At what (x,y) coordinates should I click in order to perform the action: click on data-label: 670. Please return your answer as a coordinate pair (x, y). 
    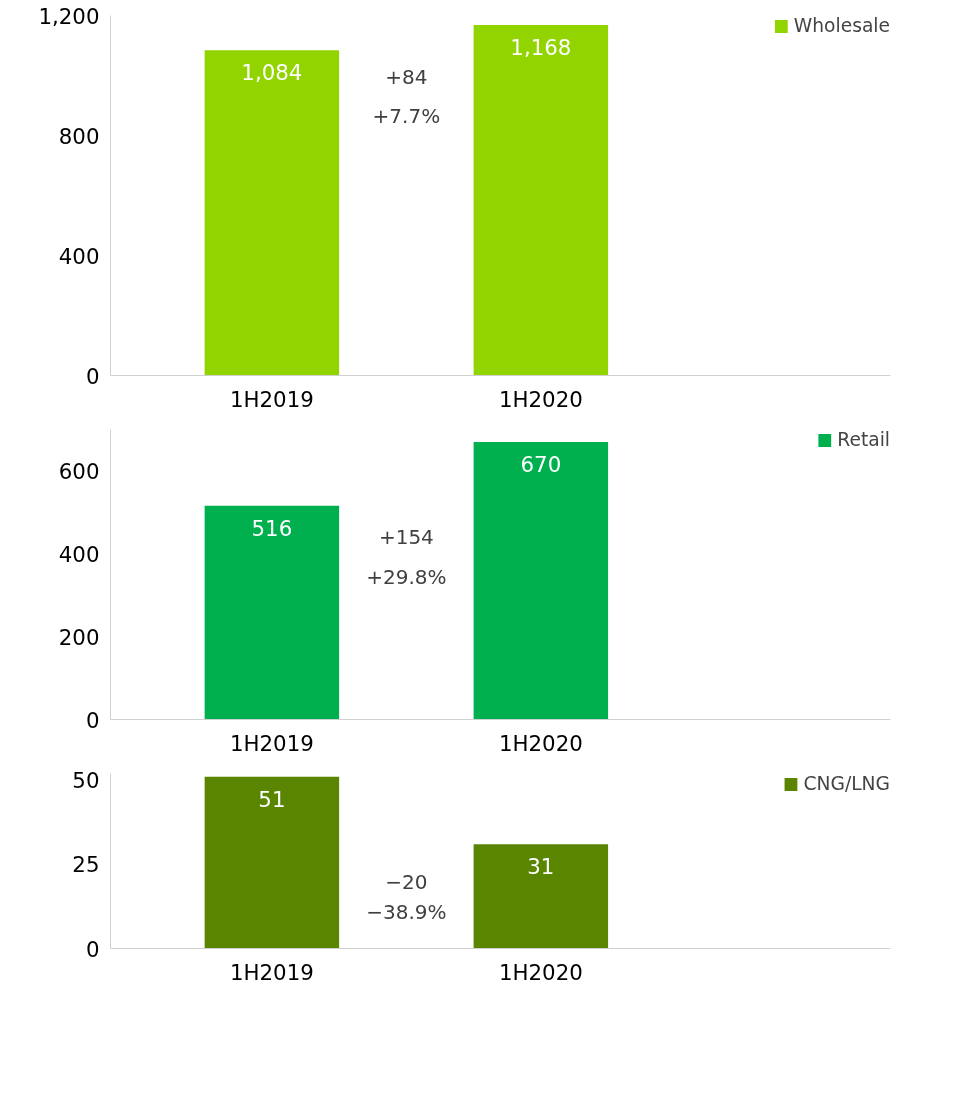
    Looking at the image, I should click on (541, 464).